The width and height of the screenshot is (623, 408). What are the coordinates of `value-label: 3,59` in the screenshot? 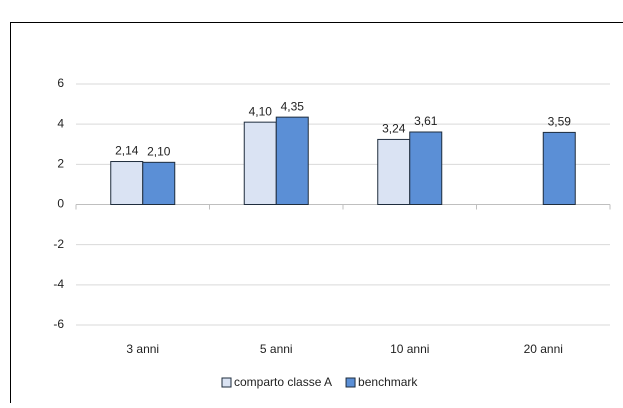 It's located at (560, 122).